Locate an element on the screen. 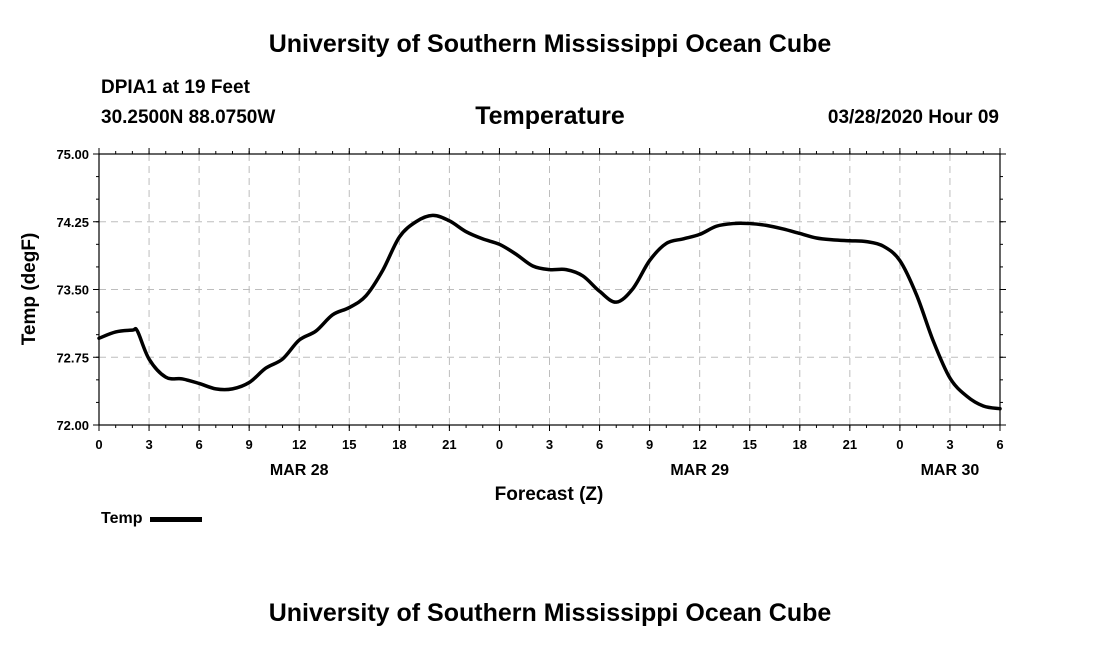  date-label: MAR 28 is located at coordinates (299, 470).